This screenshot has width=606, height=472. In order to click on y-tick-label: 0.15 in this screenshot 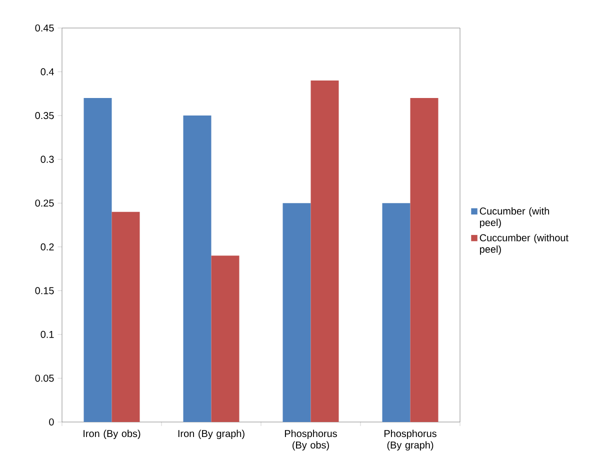, I will do `click(44, 290)`.